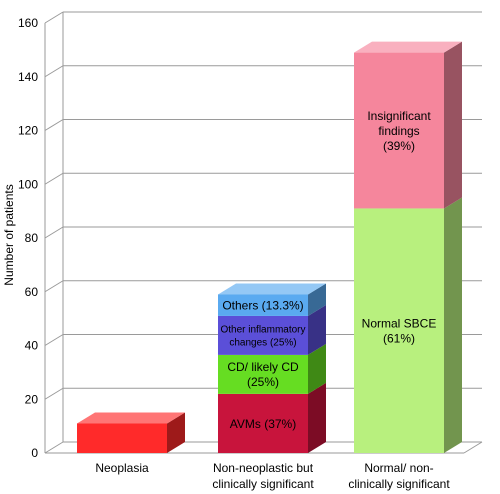 The width and height of the screenshot is (500, 494). What do you see at coordinates (28, 23) in the screenshot?
I see `y-tick-label: 160` at bounding box center [28, 23].